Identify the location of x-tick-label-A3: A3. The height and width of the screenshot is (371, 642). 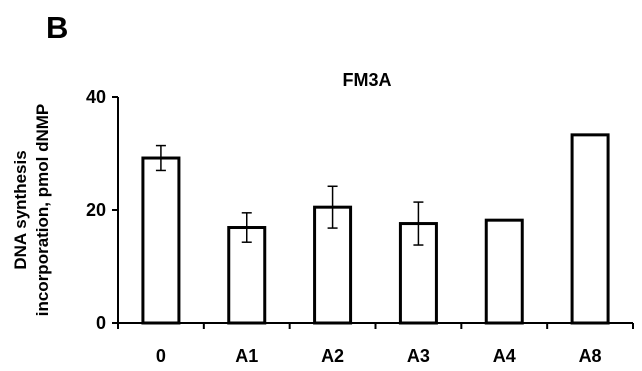
(418, 356).